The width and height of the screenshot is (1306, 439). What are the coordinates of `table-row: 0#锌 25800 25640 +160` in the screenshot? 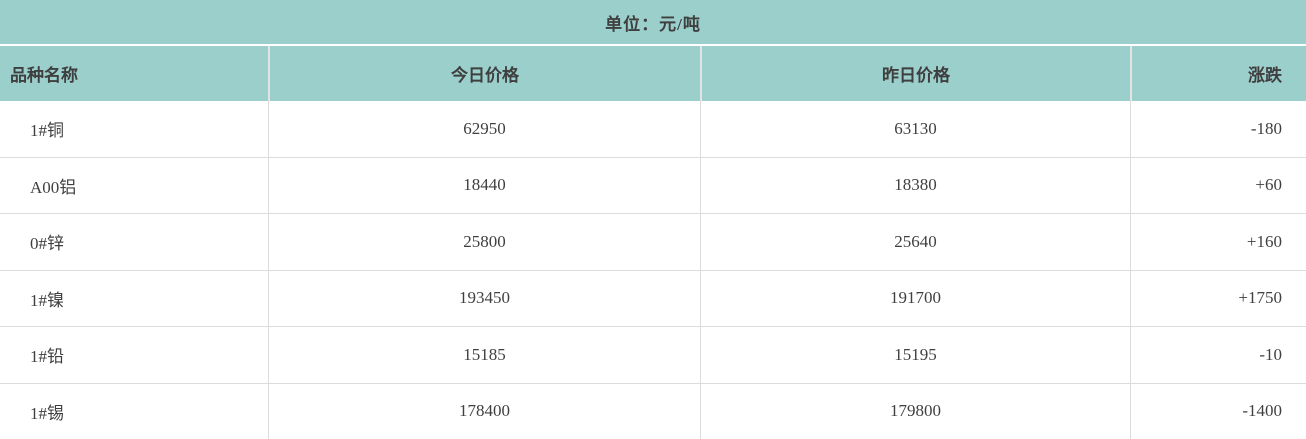 It's located at (653, 241).